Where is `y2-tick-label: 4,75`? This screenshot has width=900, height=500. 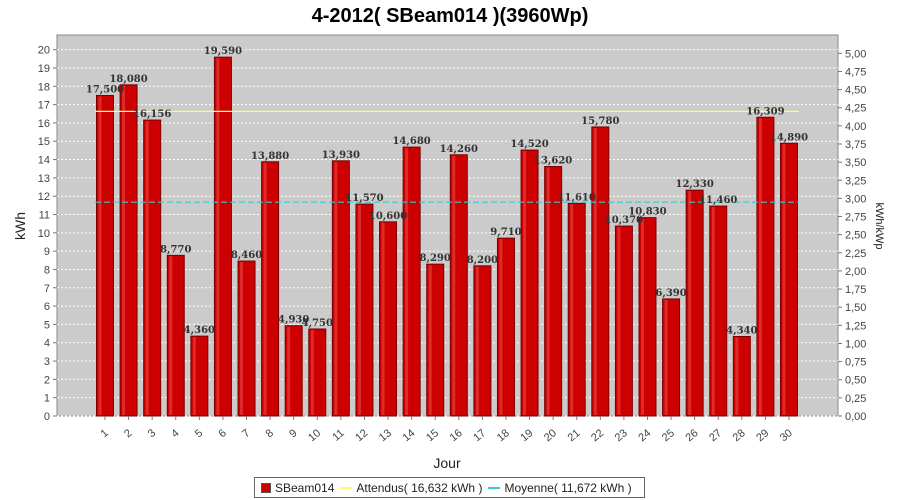 y2-tick-label: 4,75 is located at coordinates (855, 72).